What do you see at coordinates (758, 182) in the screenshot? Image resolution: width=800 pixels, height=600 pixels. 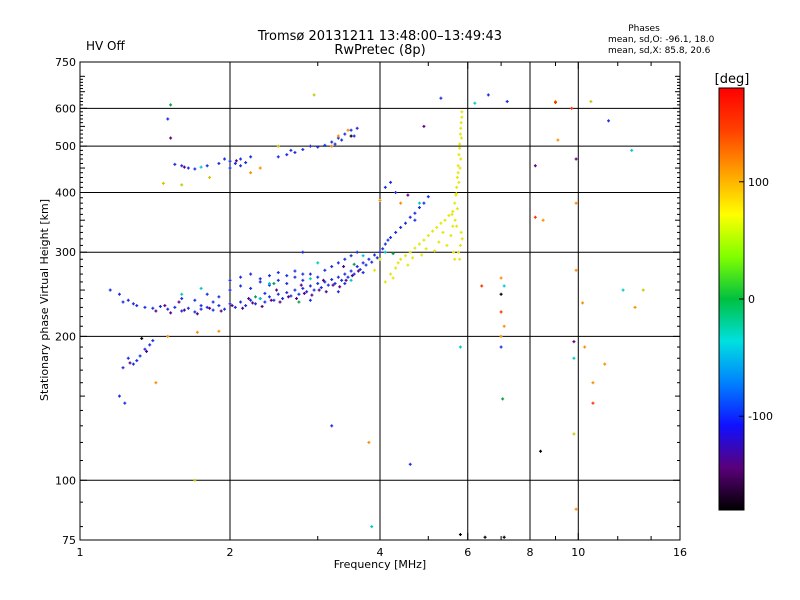 I see `colorbar-tick-label: 100` at bounding box center [758, 182].